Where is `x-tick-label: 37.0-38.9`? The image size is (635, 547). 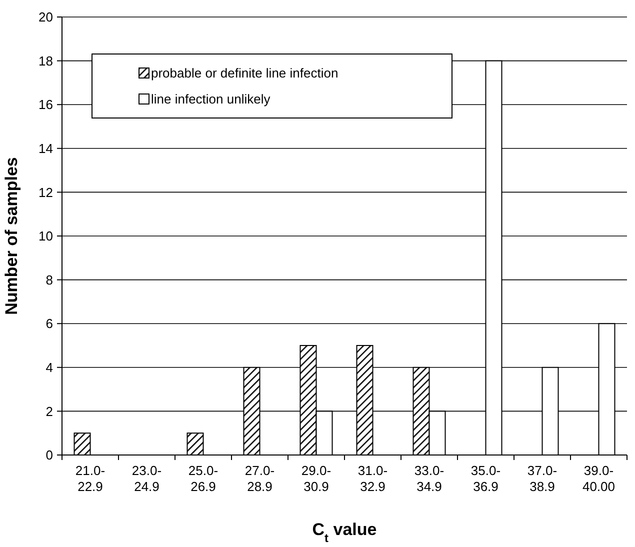 x-tick-label: 37.0-38.9 is located at coordinates (542, 478).